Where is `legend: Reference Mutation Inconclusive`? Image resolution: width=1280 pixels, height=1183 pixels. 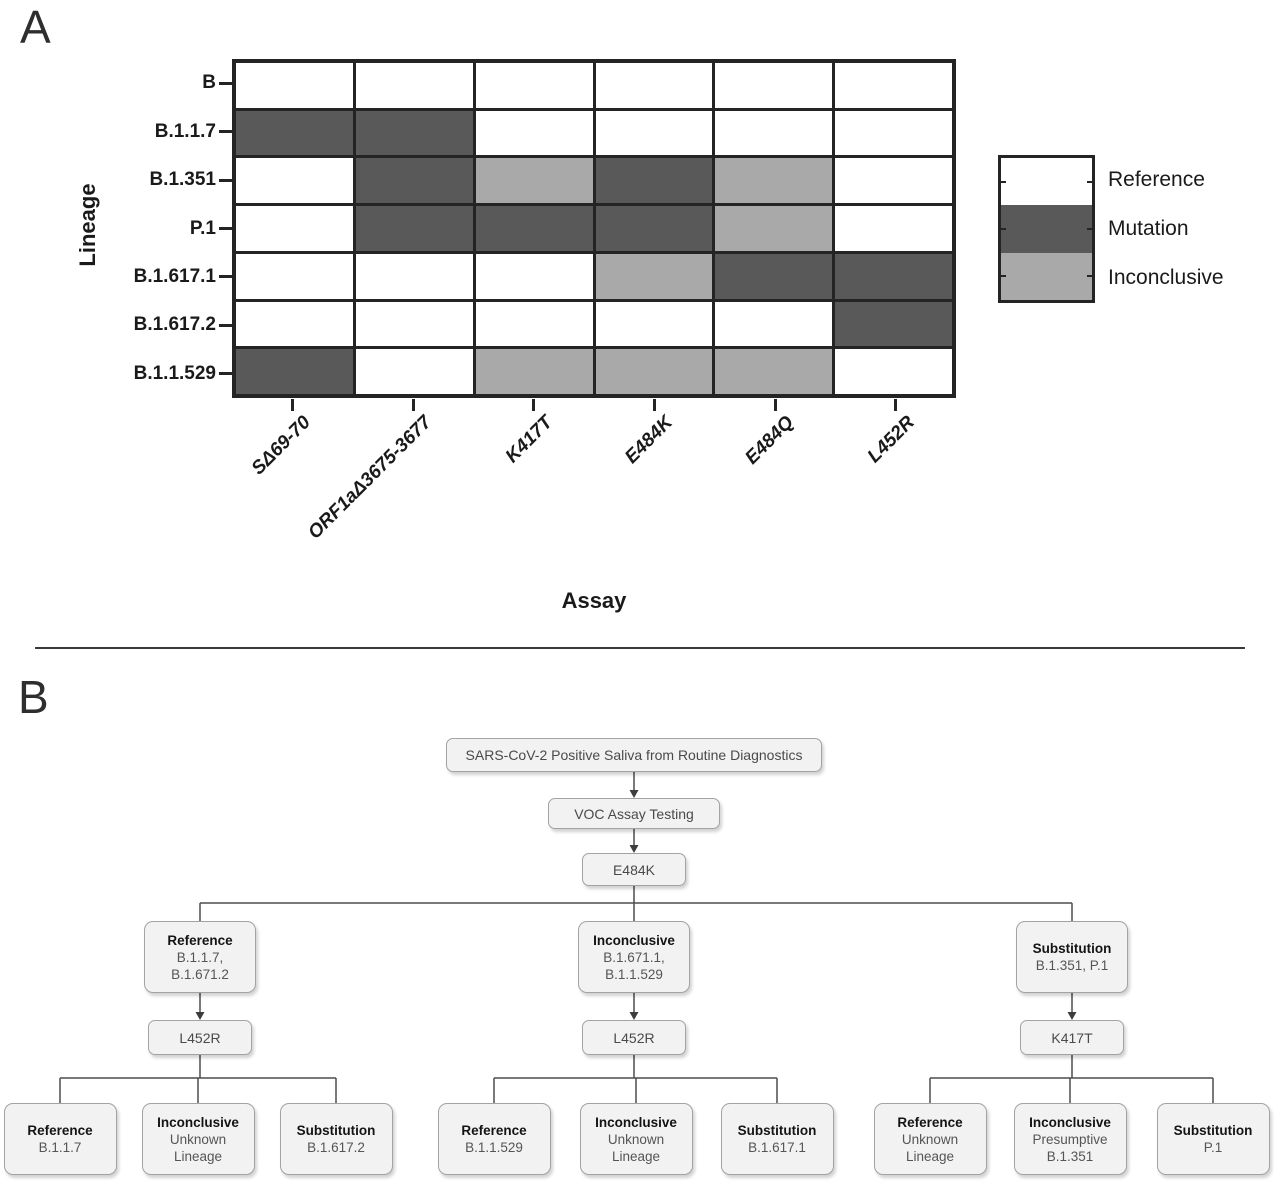 legend: Reference Mutation Inconclusive is located at coordinates (1139, 229).